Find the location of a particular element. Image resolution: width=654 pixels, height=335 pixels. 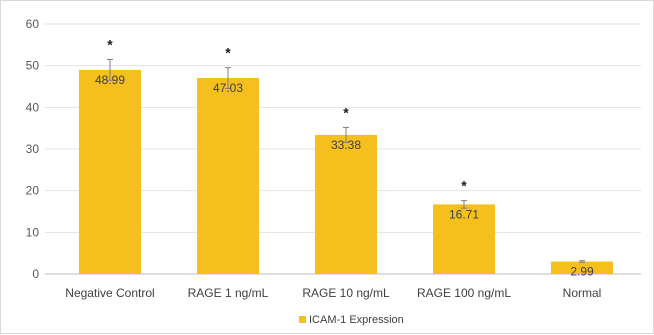

y-tick-label: 10 is located at coordinates (33, 232).